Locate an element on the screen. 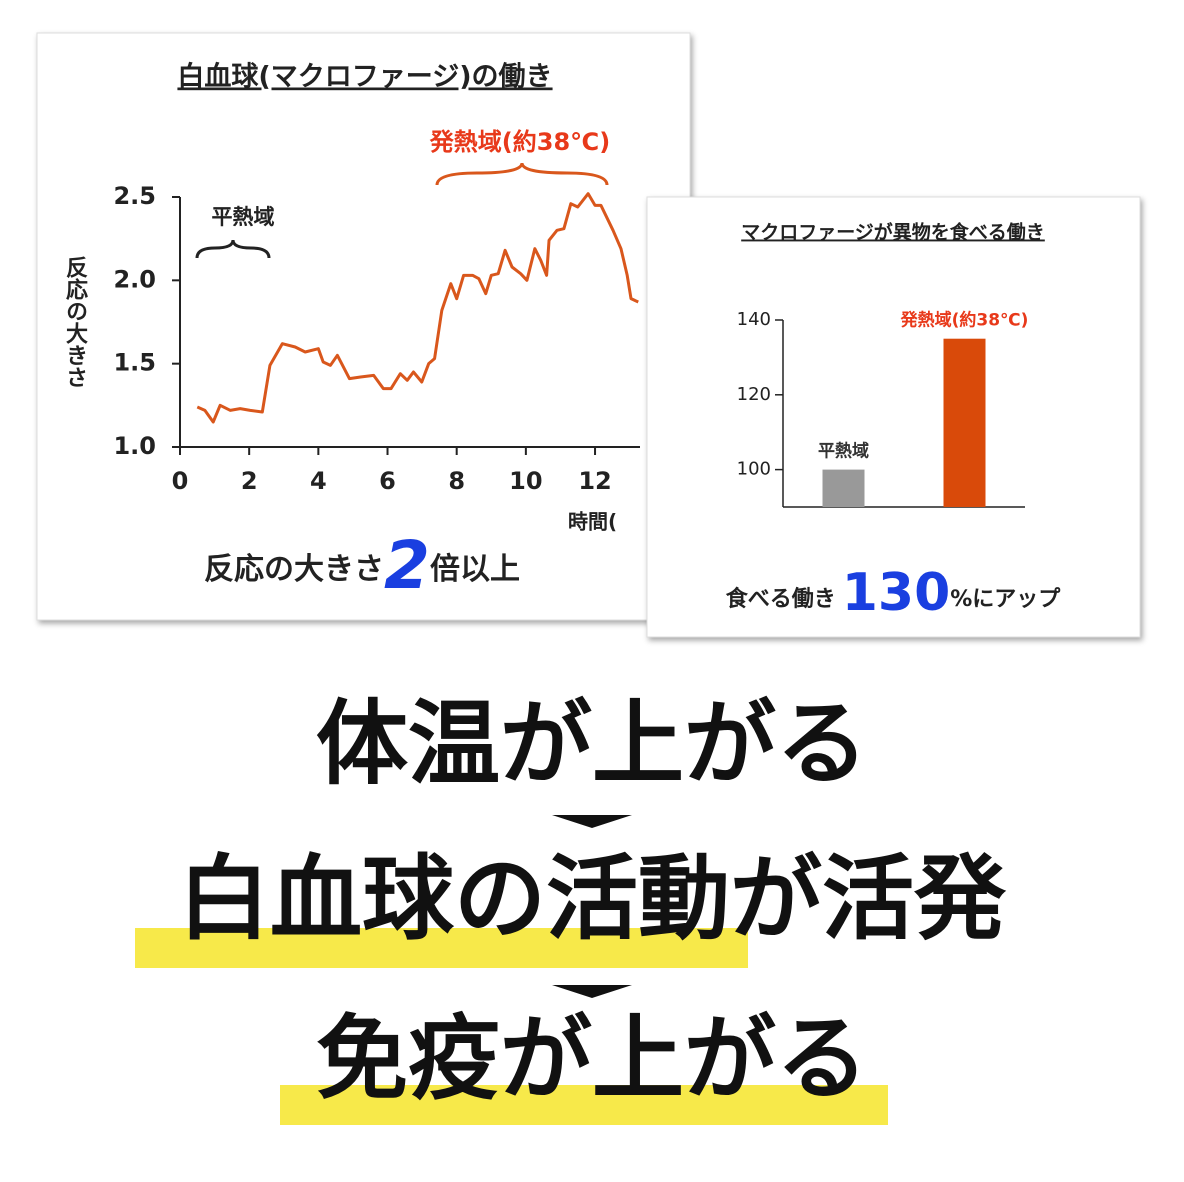  y-tick-label: 1.5 is located at coordinates (134, 363).